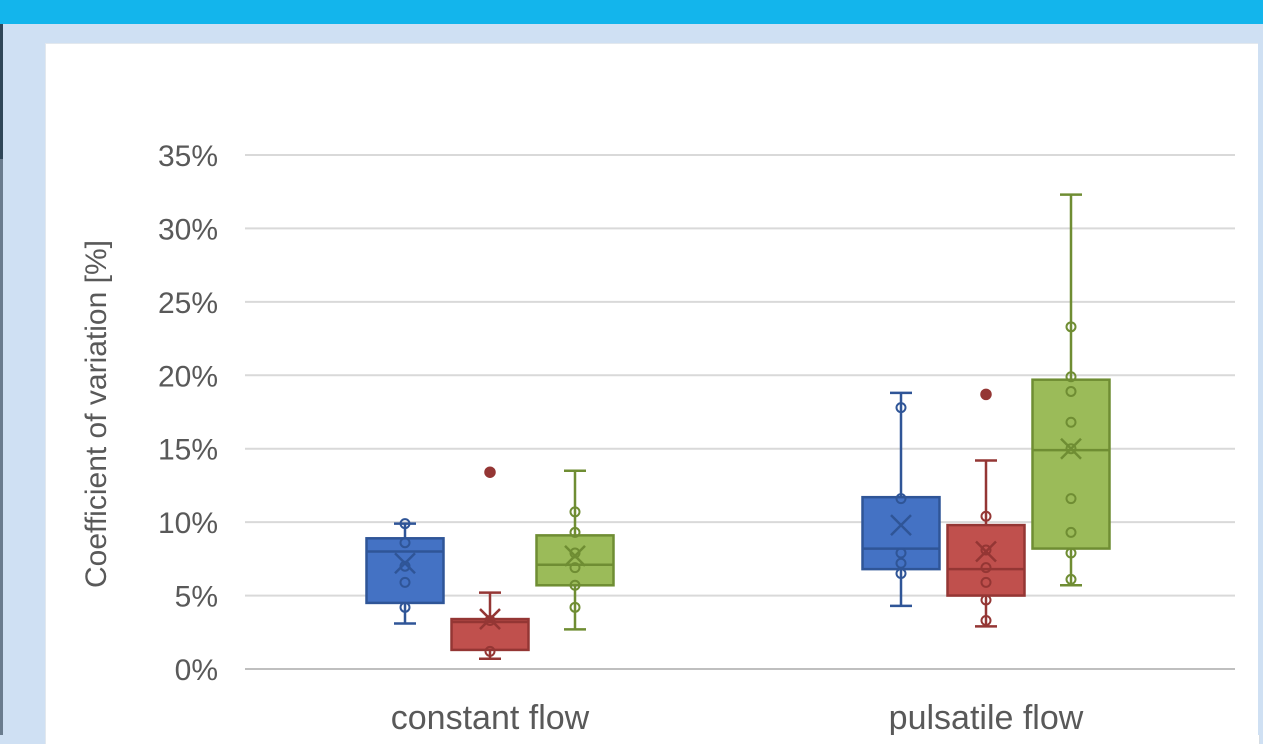  I want to click on left-window-edge-dark, so click(1, 91).